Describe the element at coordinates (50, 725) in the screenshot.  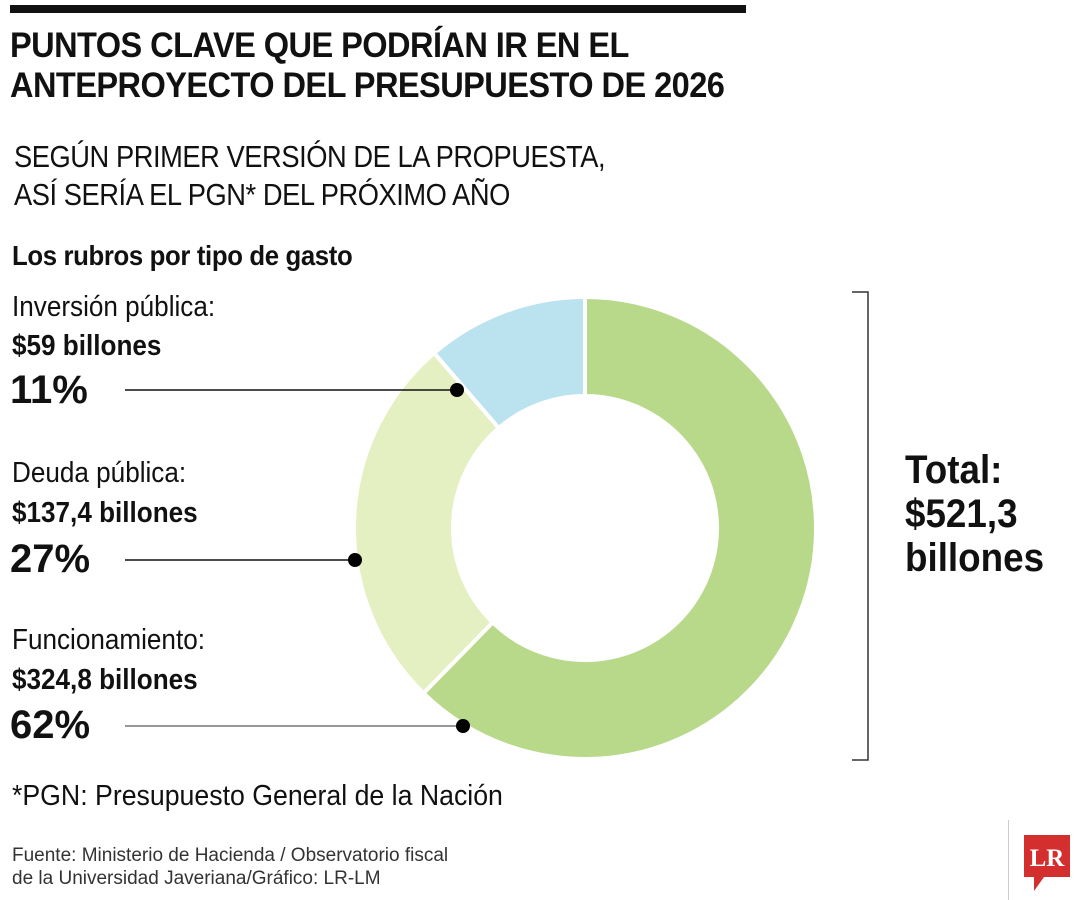
I see `percent-funcionamiento: 62%` at that location.